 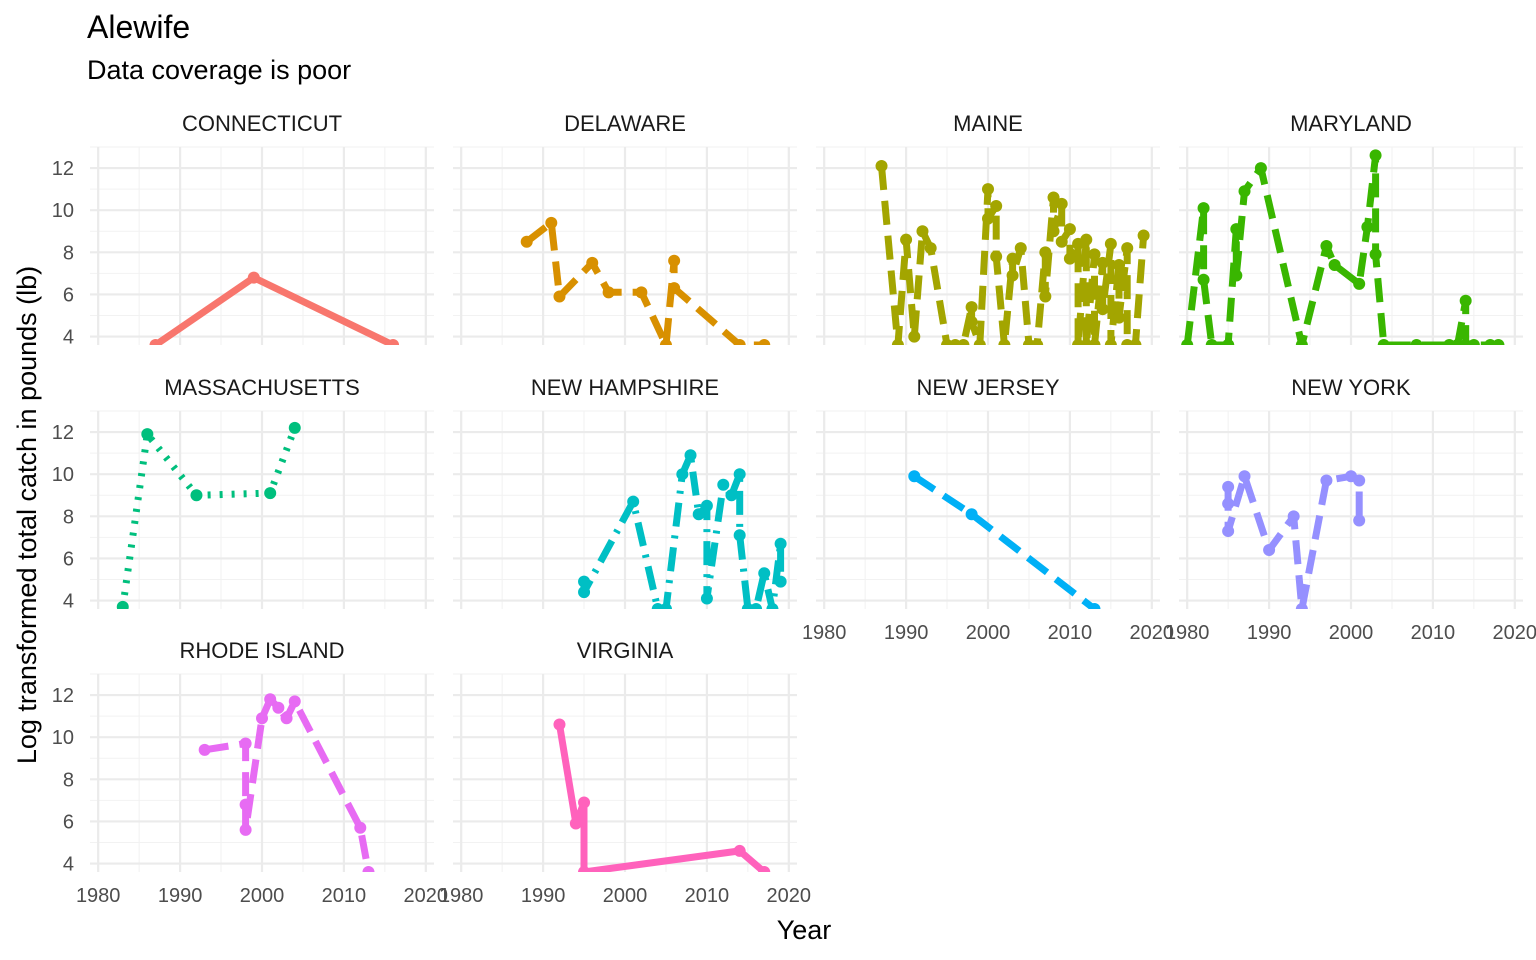 I want to click on facet-label-maryland: MARYLAND, so click(x=1351, y=123).